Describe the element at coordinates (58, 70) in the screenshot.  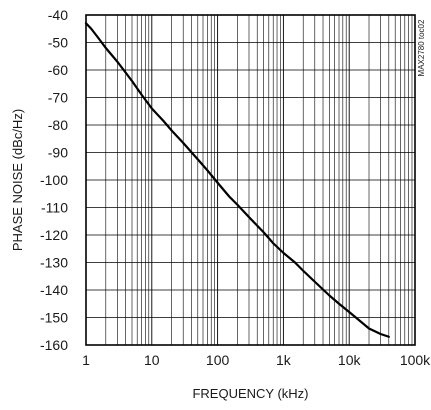
I see `y-tick-label: -60` at that location.